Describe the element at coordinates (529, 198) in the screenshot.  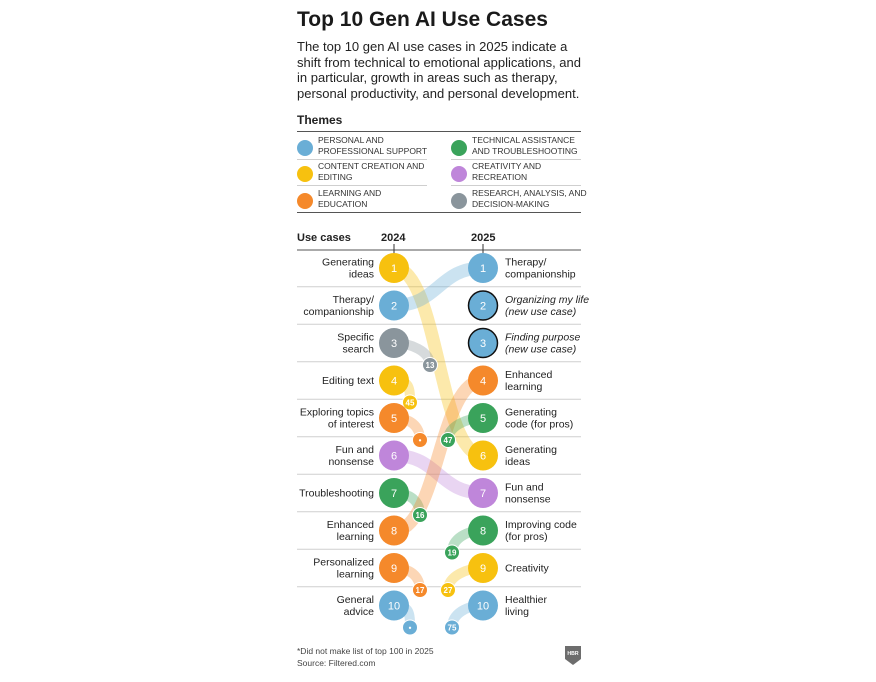
I see `theme-label-research: RESEARCH, ANALYSIS, AND DECISION-MAKING` at that location.